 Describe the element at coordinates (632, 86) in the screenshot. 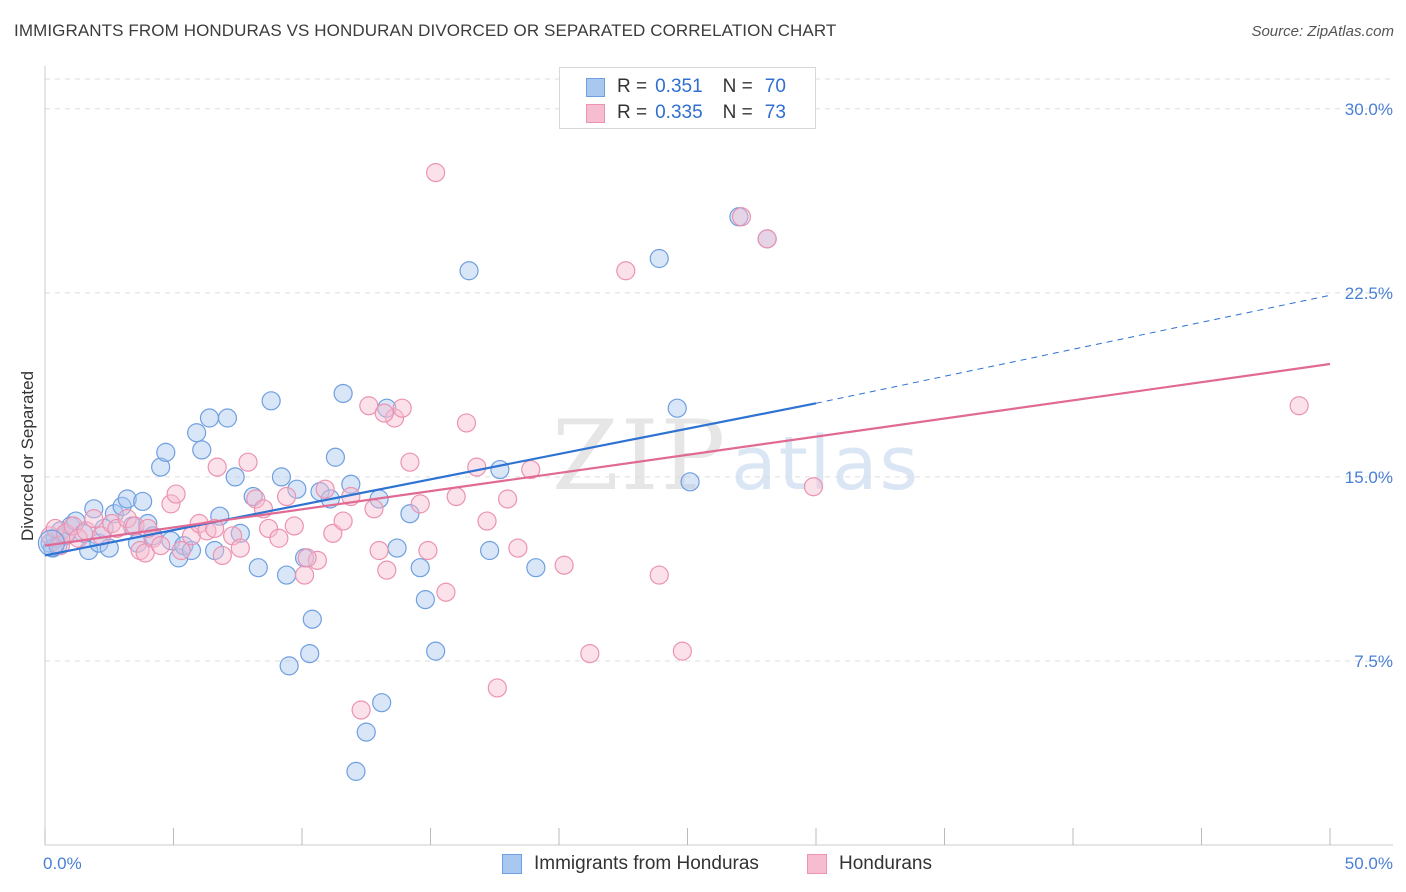

I see `legend-r-label: R =` at that location.